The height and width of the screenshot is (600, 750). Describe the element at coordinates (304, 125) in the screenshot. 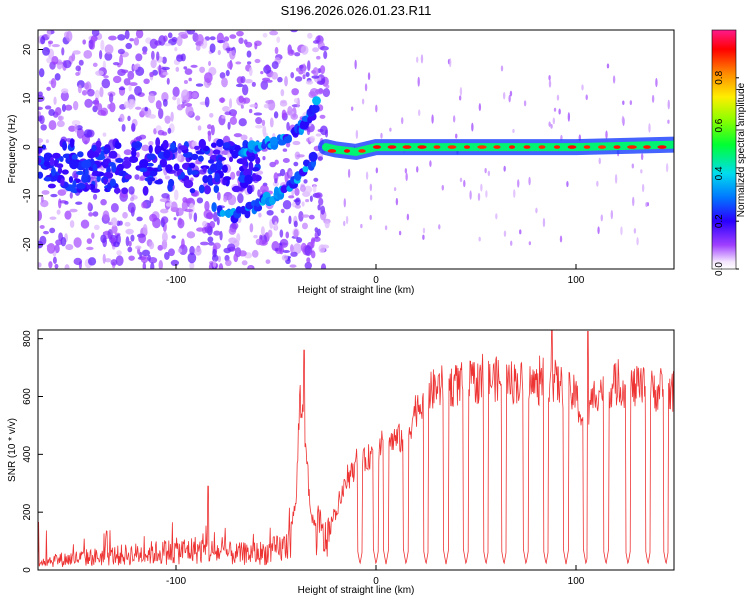

I see `spectrogram-chirp-blob` at that location.